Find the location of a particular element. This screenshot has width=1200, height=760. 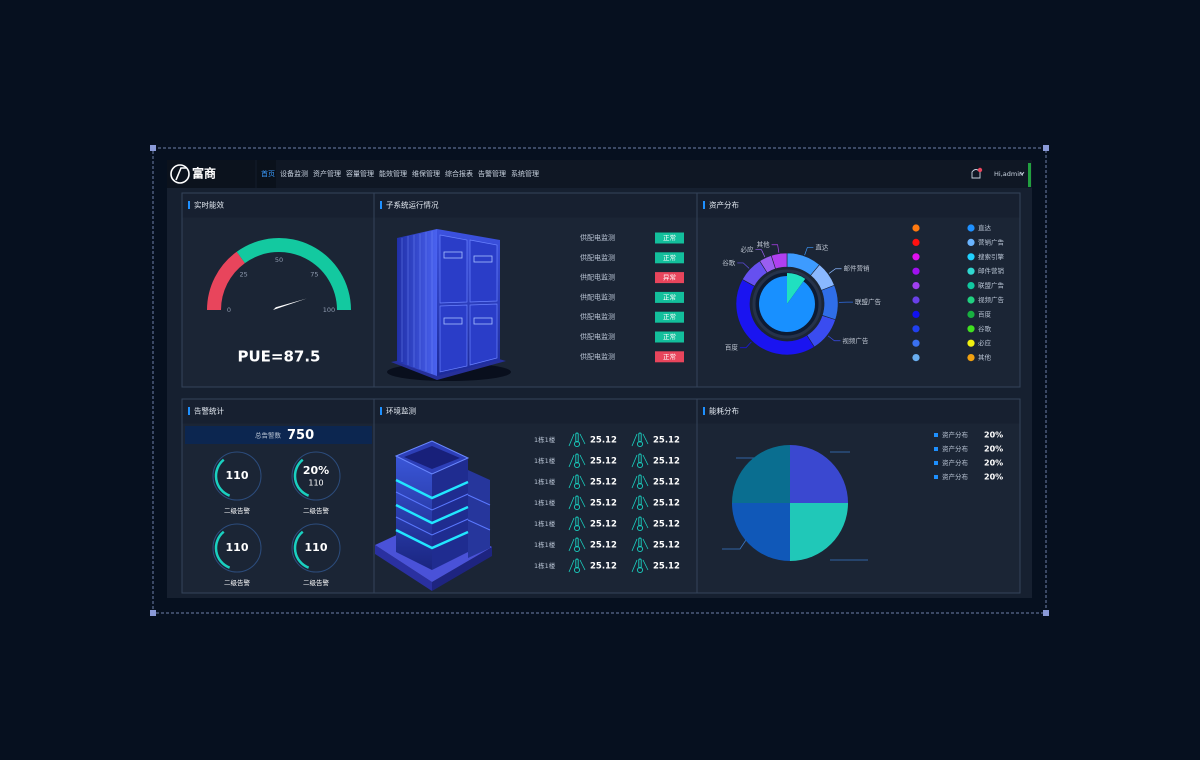

legend-label: 营销广告 is located at coordinates (991, 241).